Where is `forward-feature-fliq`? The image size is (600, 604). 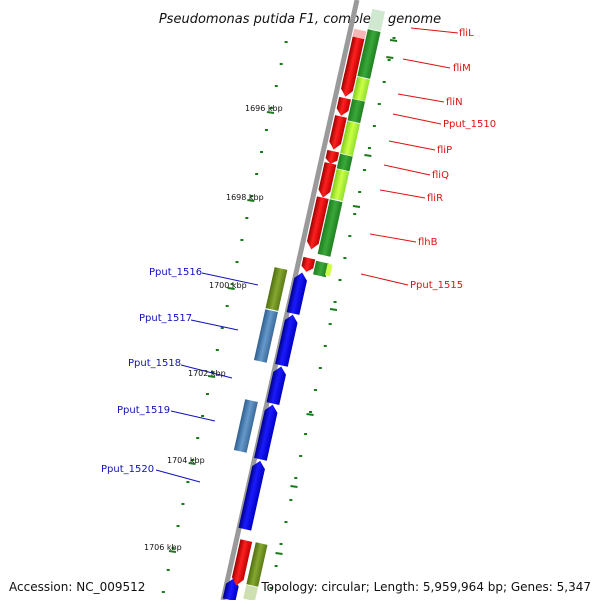 forward-feature-fliq is located at coordinates (327, 180).